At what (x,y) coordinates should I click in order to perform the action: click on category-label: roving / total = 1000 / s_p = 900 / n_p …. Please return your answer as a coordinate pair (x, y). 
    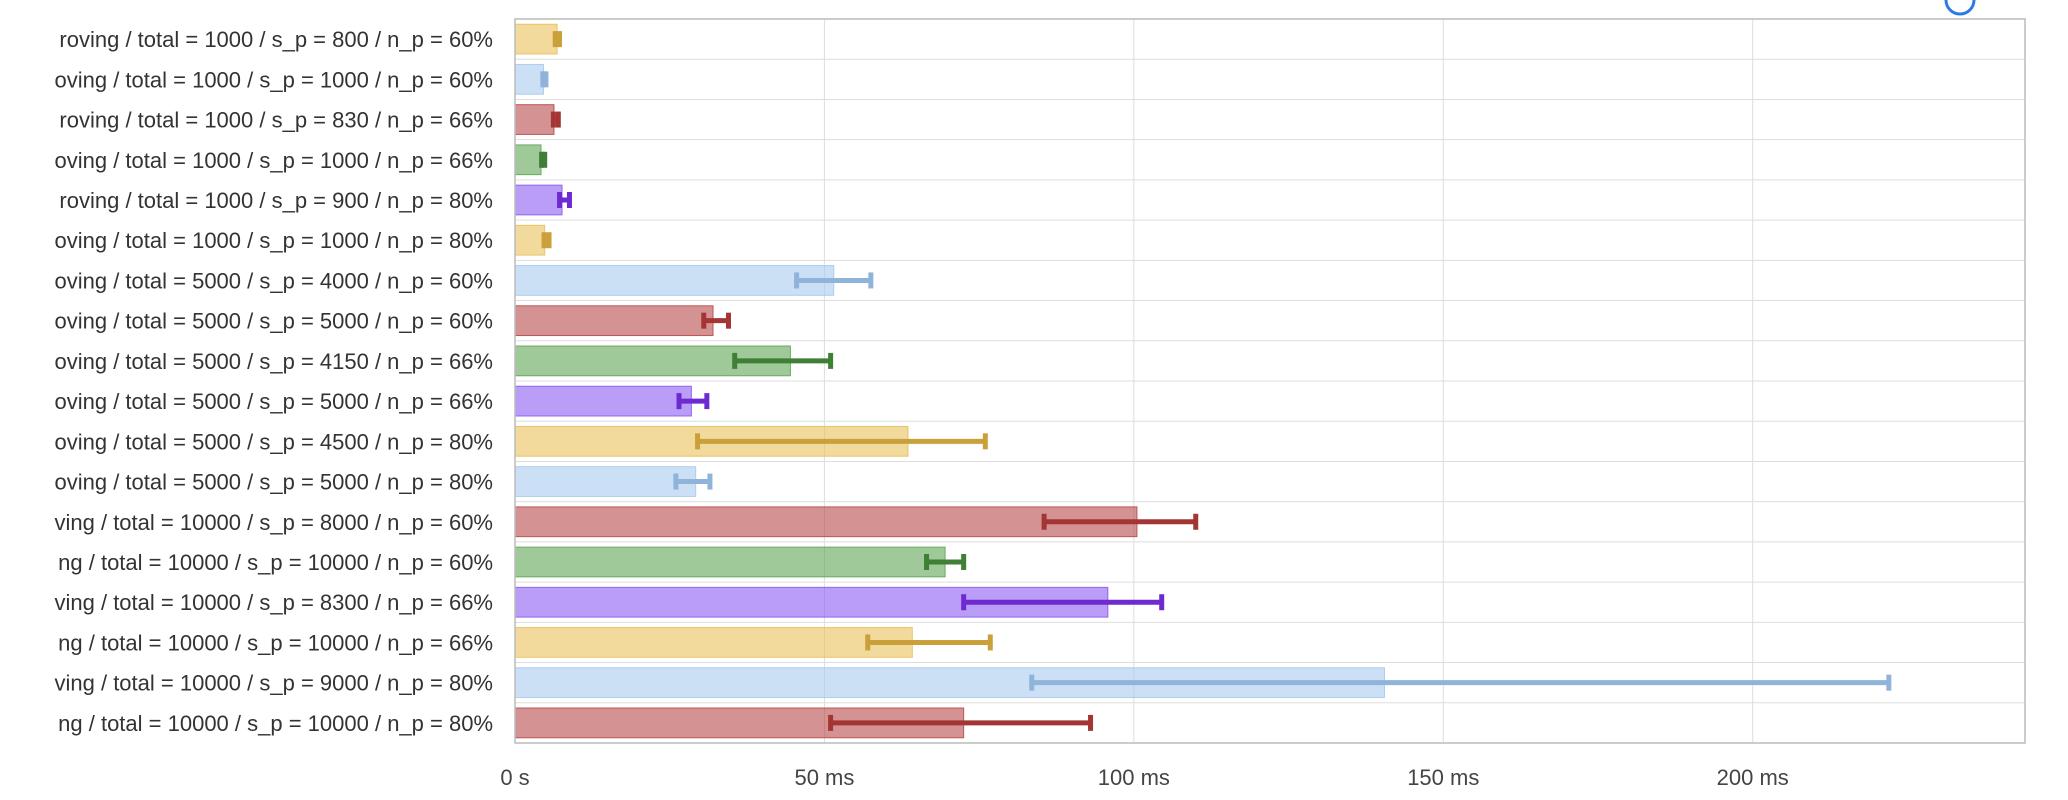
    Looking at the image, I should click on (276, 200).